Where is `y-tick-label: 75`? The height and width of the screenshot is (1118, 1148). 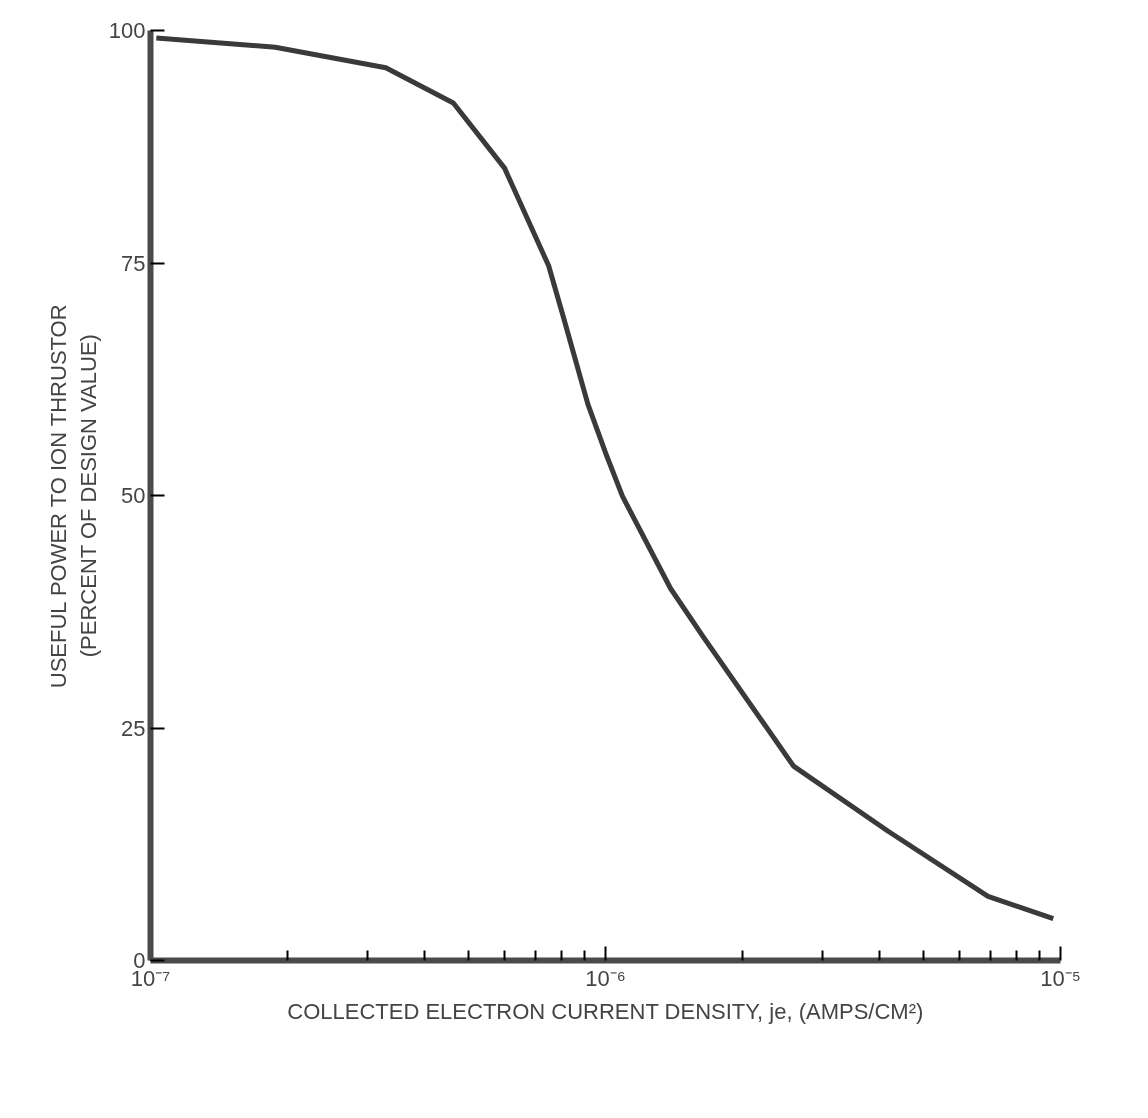 y-tick-label: 75 is located at coordinates (133, 263).